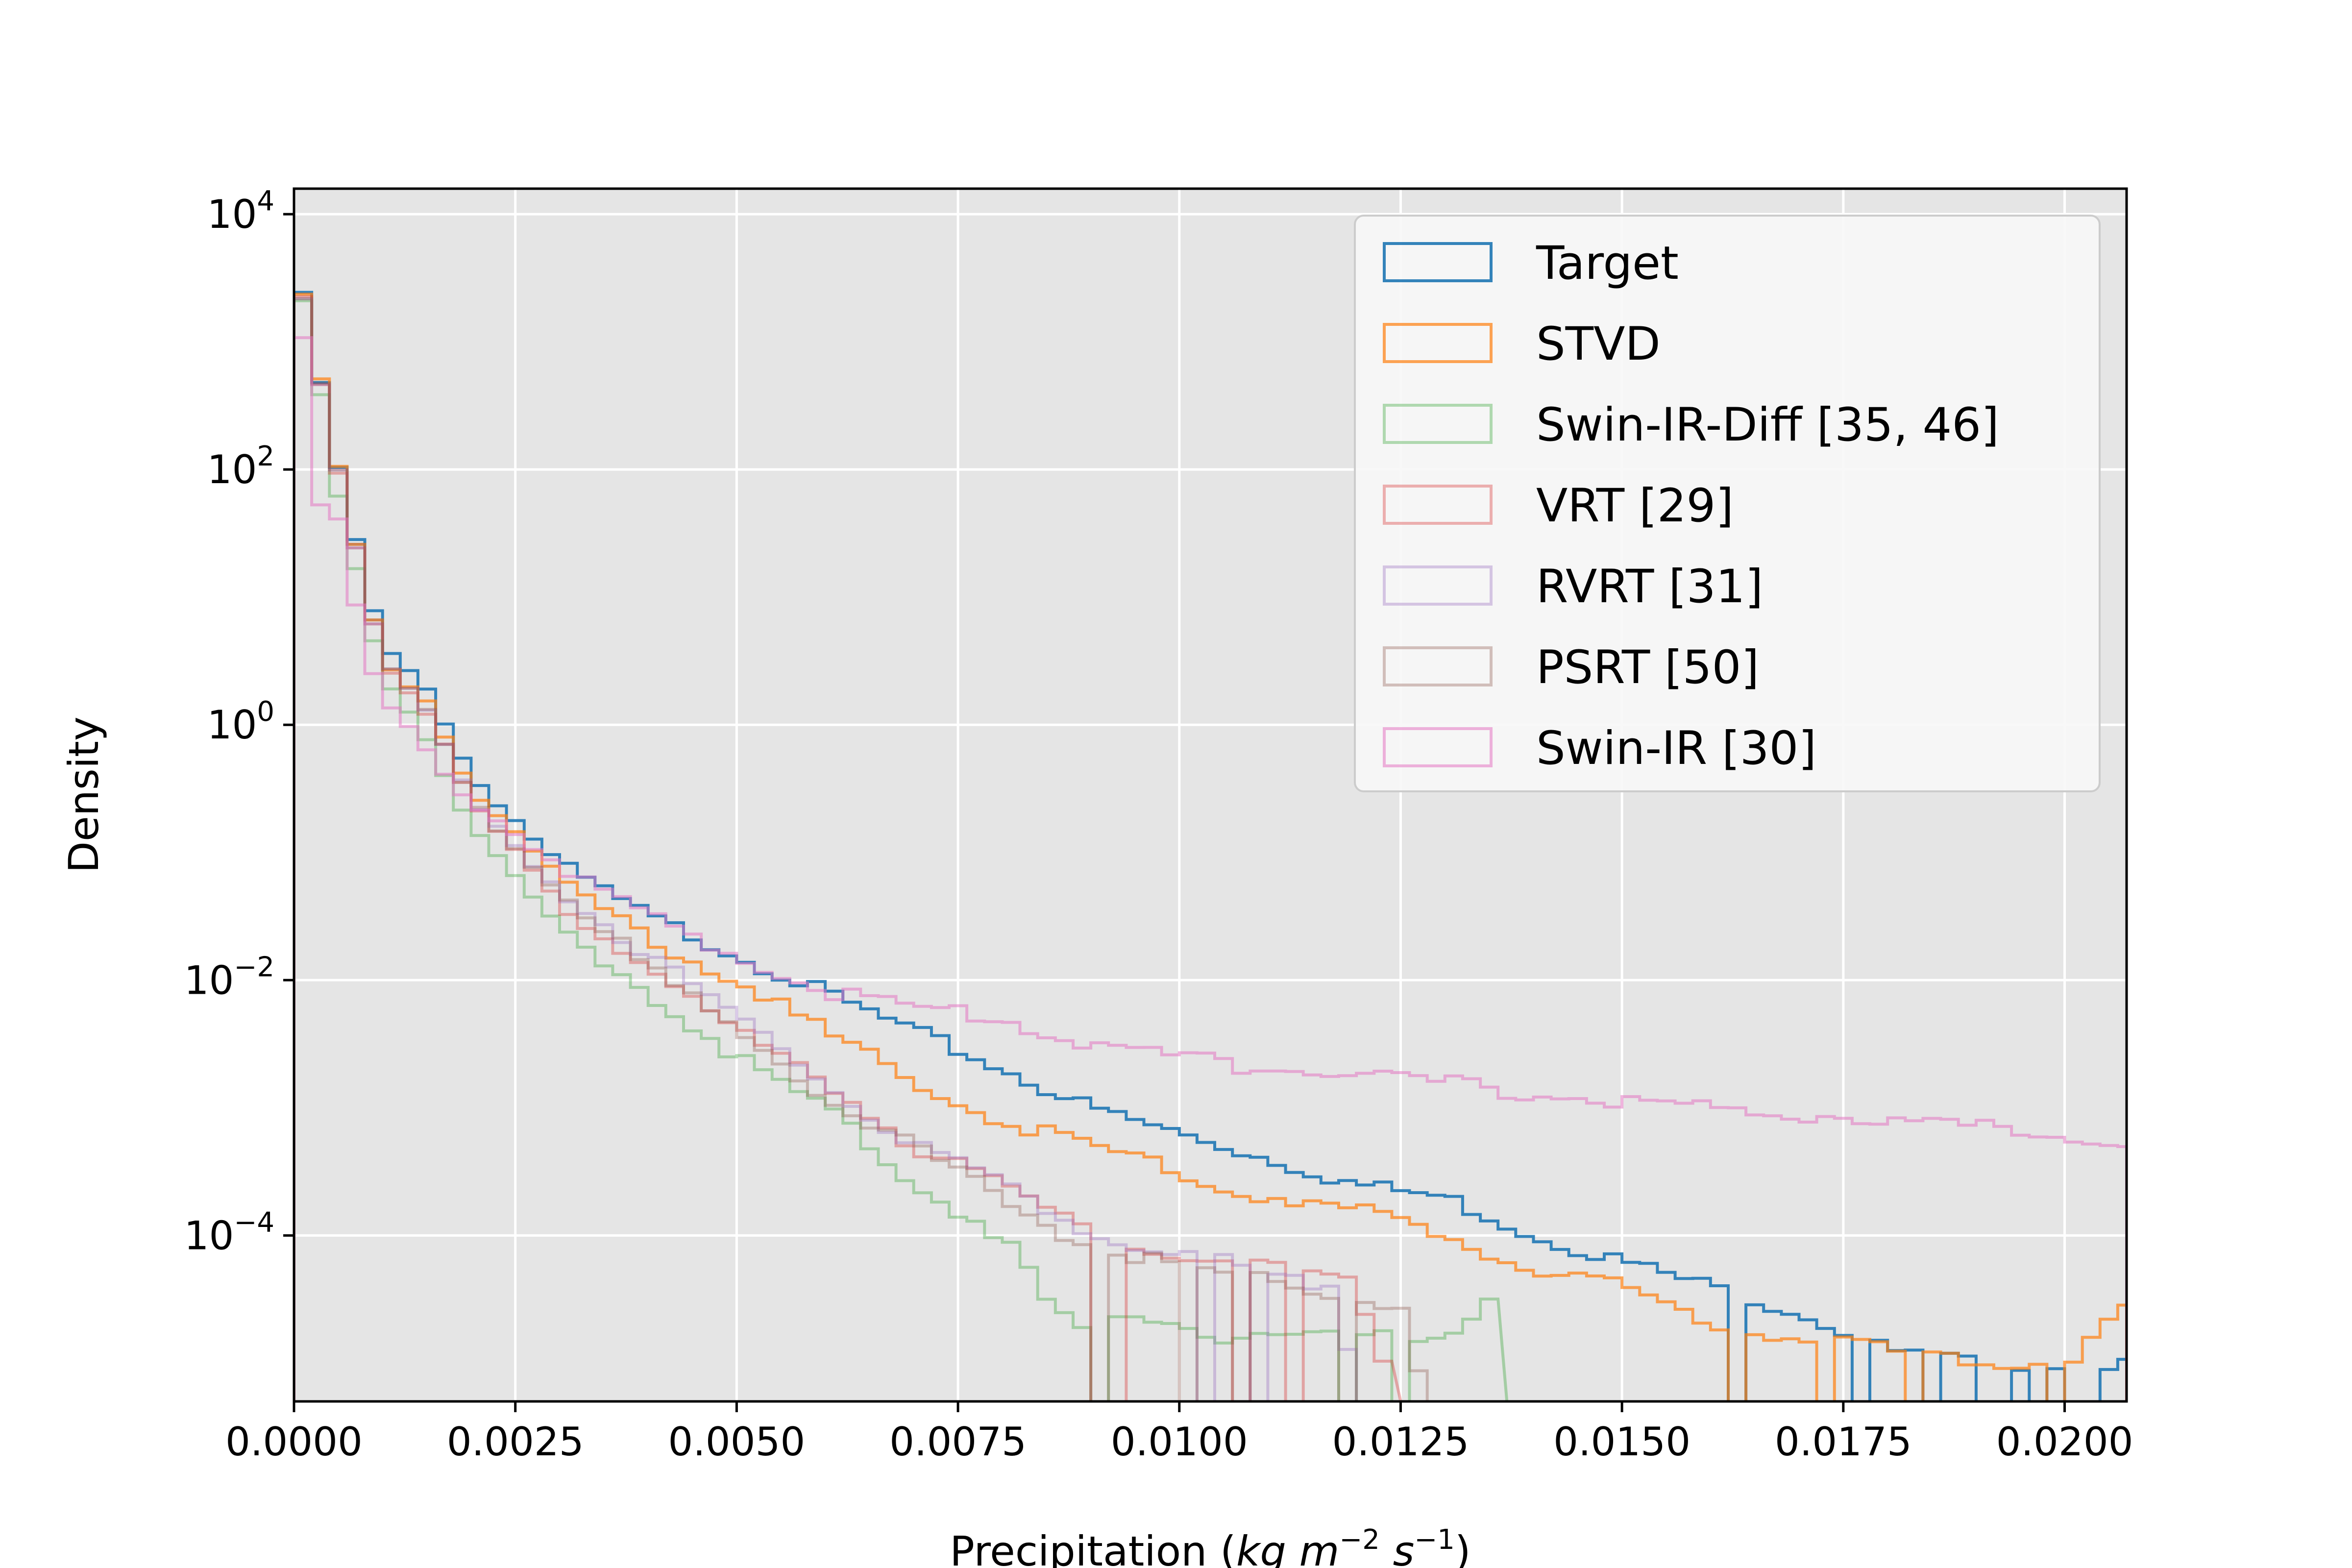 Image resolution: width=2352 pixels, height=1568 pixels. What do you see at coordinates (254, 1222) in the screenshot?
I see `y-tick-exponent: −4` at bounding box center [254, 1222].